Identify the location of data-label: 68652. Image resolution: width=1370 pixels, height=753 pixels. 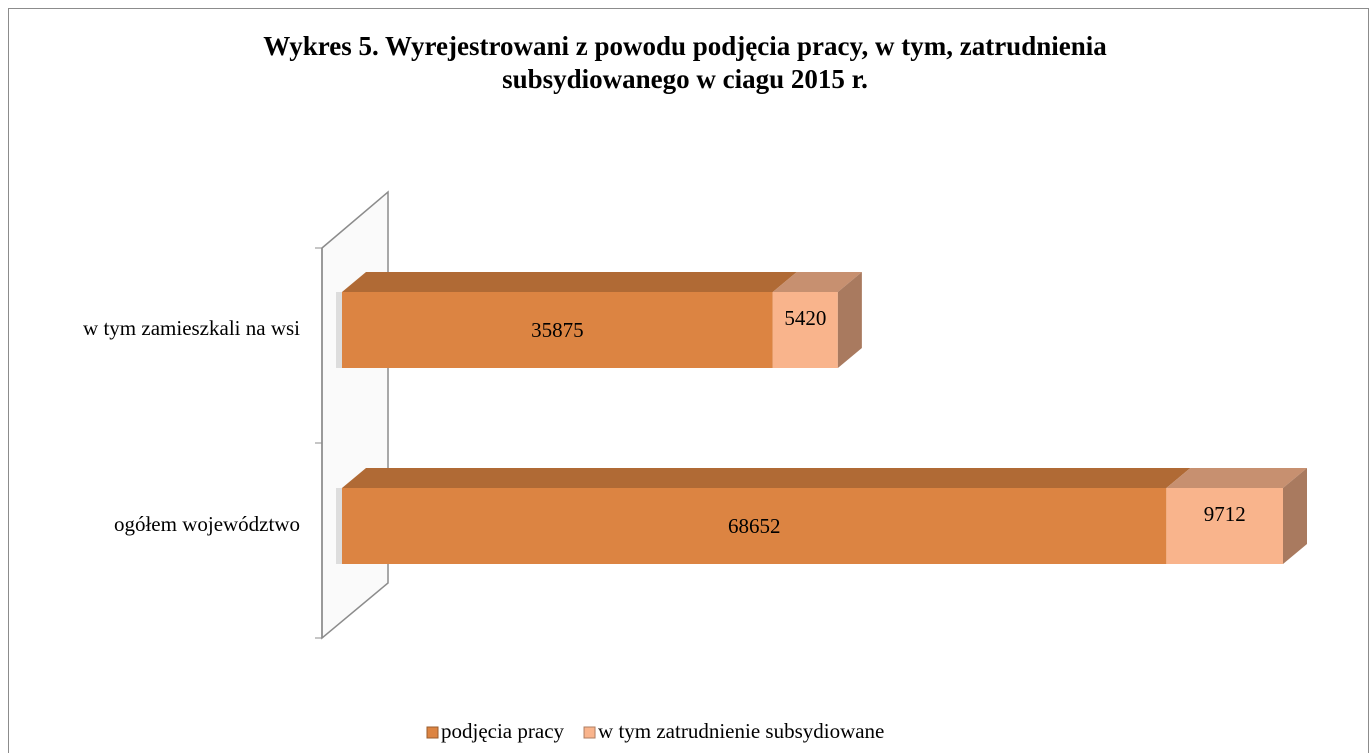
(754, 526).